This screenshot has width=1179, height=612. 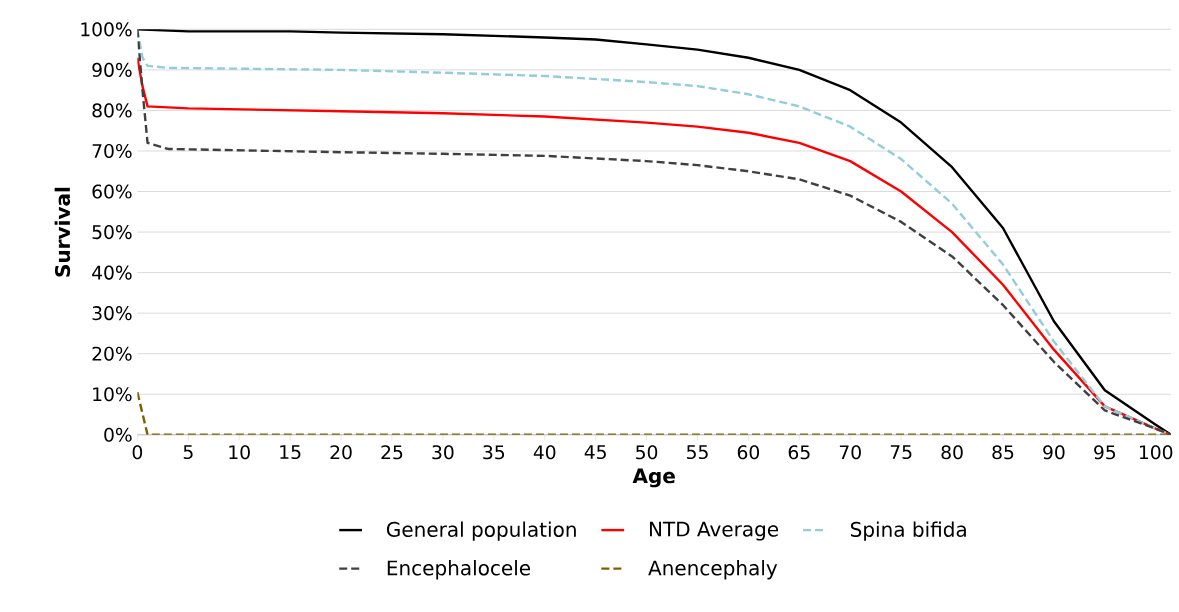 What do you see at coordinates (494, 452) in the screenshot?
I see `x-tick-label: 35` at bounding box center [494, 452].